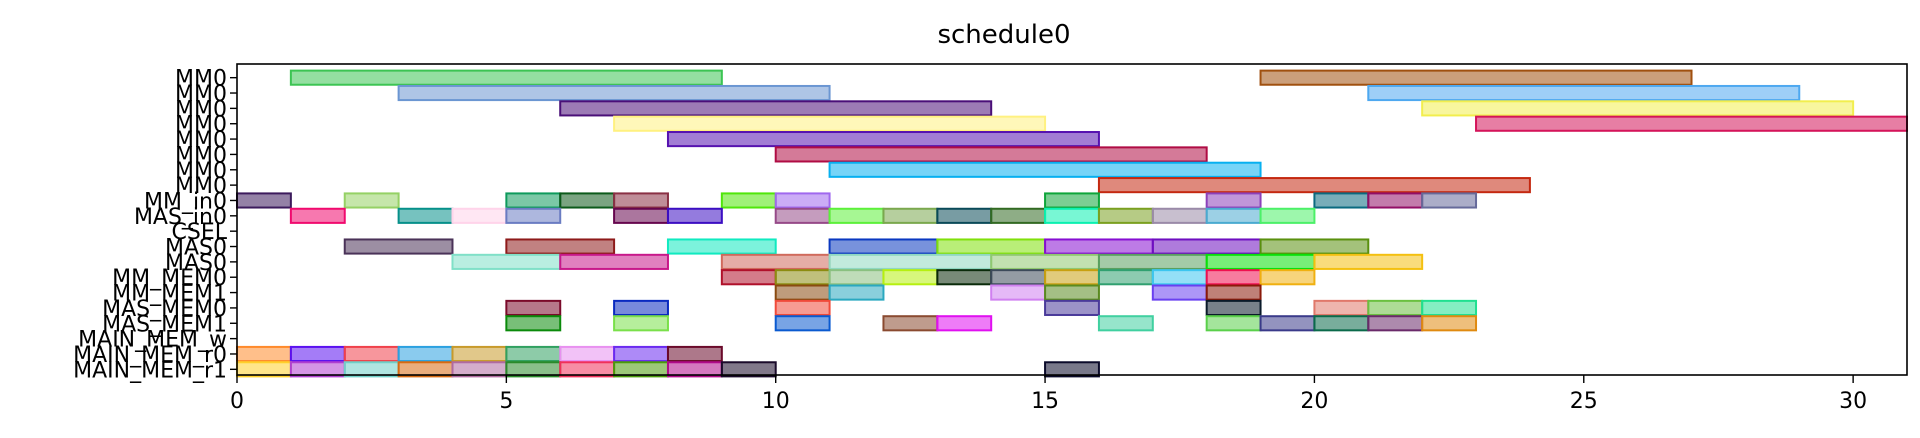 The image size is (1920, 438). What do you see at coordinates (169, 294) in the screenshot?
I see `y-tick-label: MM_MEM1` at bounding box center [169, 294].